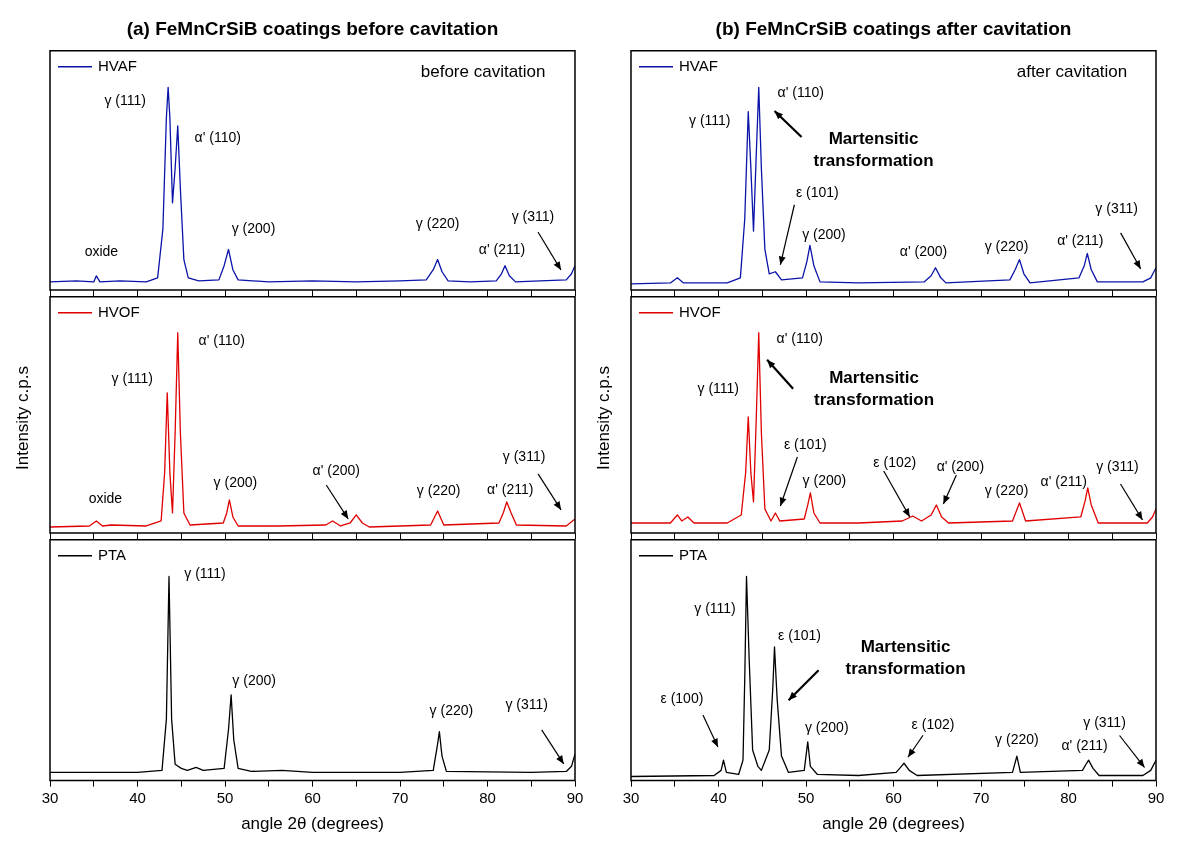 The image size is (1179, 843). I want to click on annotation: ε (100), so click(682, 697).